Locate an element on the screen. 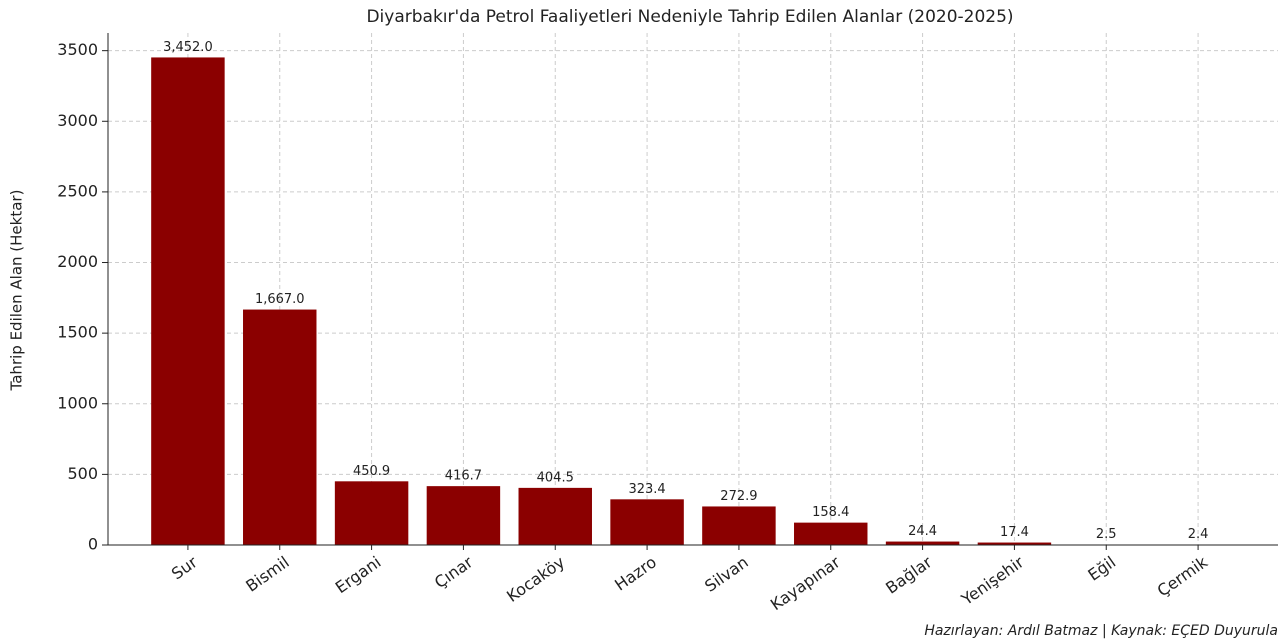 The height and width of the screenshot is (640, 1280). x-tick-label: Bağlar is located at coordinates (909, 574).